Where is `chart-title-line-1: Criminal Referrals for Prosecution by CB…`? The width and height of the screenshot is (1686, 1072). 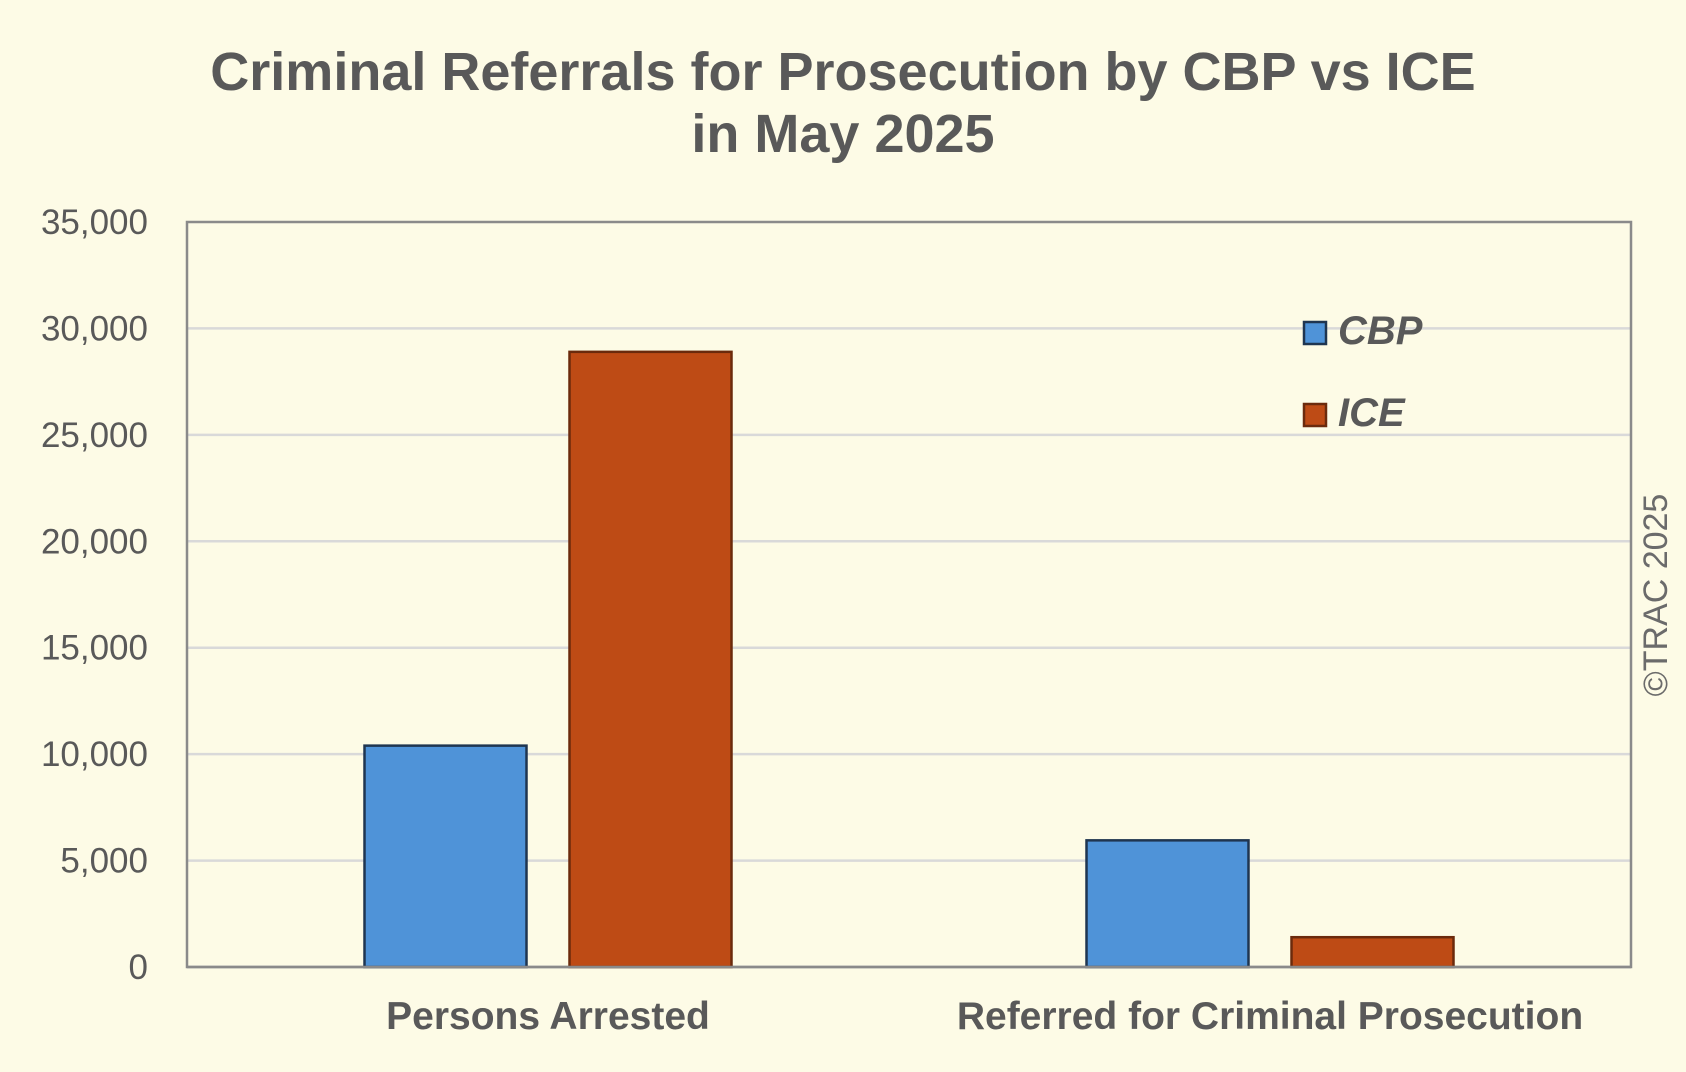
chart-title-line-1: Criminal Referrals for Prosecution by CB… is located at coordinates (842, 72).